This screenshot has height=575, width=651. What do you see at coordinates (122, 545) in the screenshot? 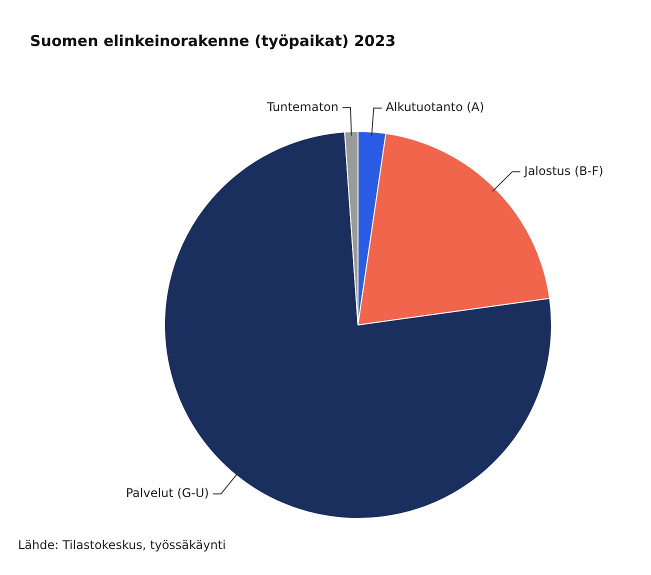
I see `text: Lähde: Tilastokeskus, työssäkäynti` at bounding box center [122, 545].